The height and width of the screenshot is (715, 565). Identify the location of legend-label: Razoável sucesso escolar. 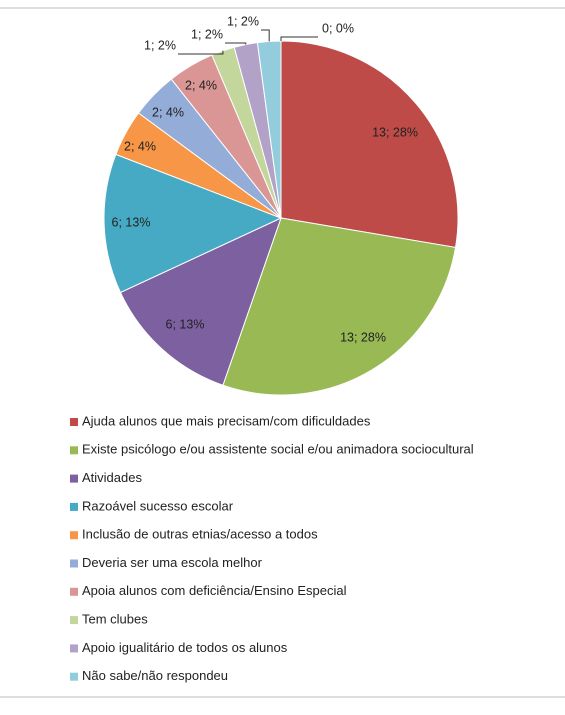
(158, 505).